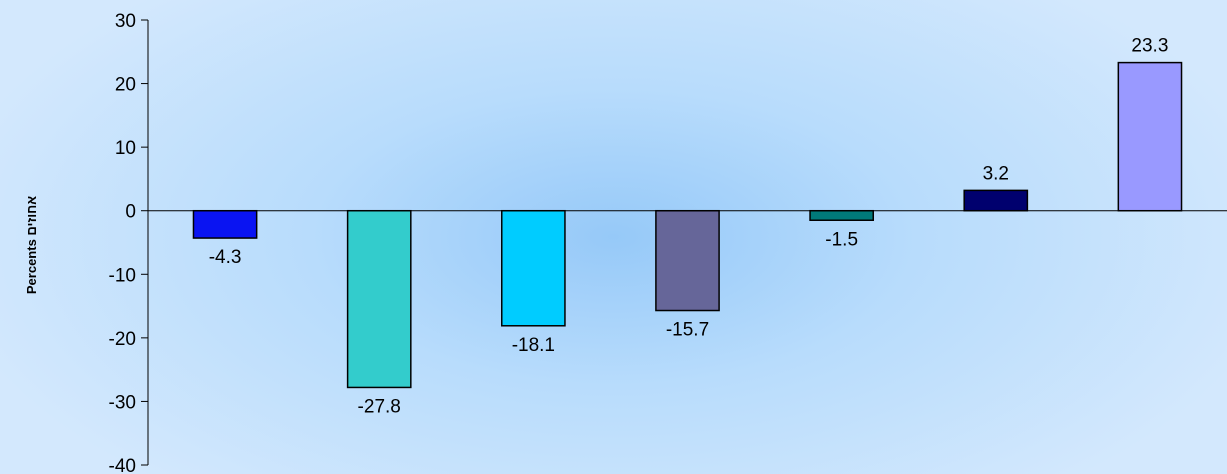 The width and height of the screenshot is (1227, 474). What do you see at coordinates (31, 245) in the screenshot?
I see `y-axis-label: Percents אחוזים` at bounding box center [31, 245].